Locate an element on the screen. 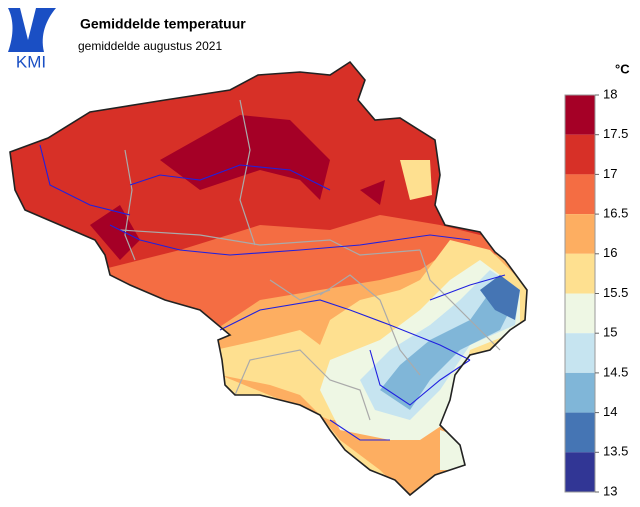 The width and height of the screenshot is (640, 507). legend-tick-label: 16 is located at coordinates (610, 252).